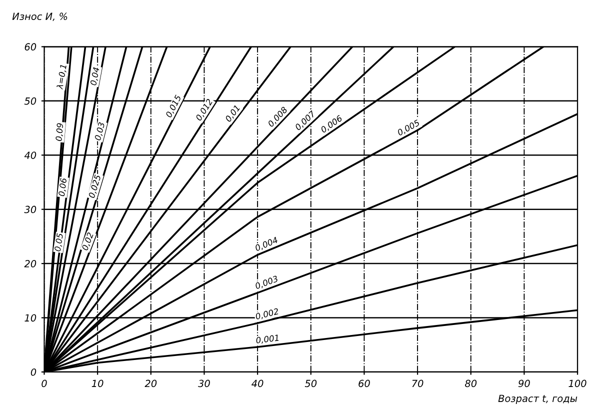  What do you see at coordinates (538, 399) in the screenshot?
I see `x-axis-title: Возраст t, годы` at bounding box center [538, 399].